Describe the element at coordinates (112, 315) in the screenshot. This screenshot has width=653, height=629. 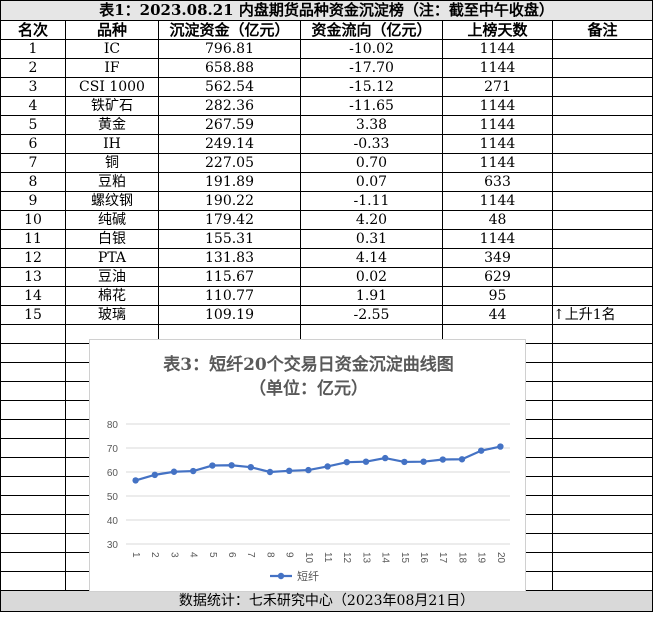
I see `table-cell: 玻璃` at that location.